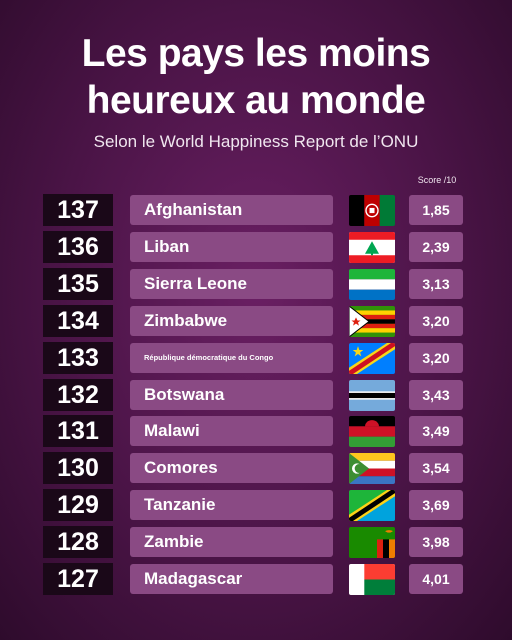 Image resolution: width=512 pixels, height=640 pixels. What do you see at coordinates (231, 431) in the screenshot?
I see `country-name: Malawi` at bounding box center [231, 431].